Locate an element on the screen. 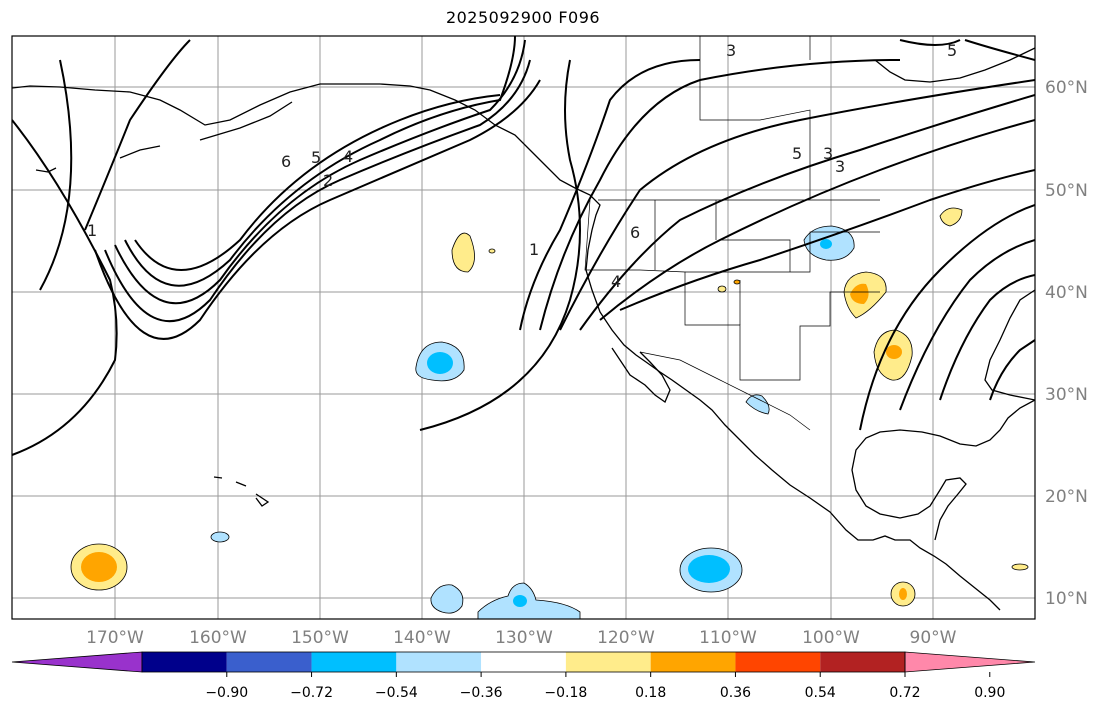  colorbar-tick-label: −0.72 is located at coordinates (311, 693).